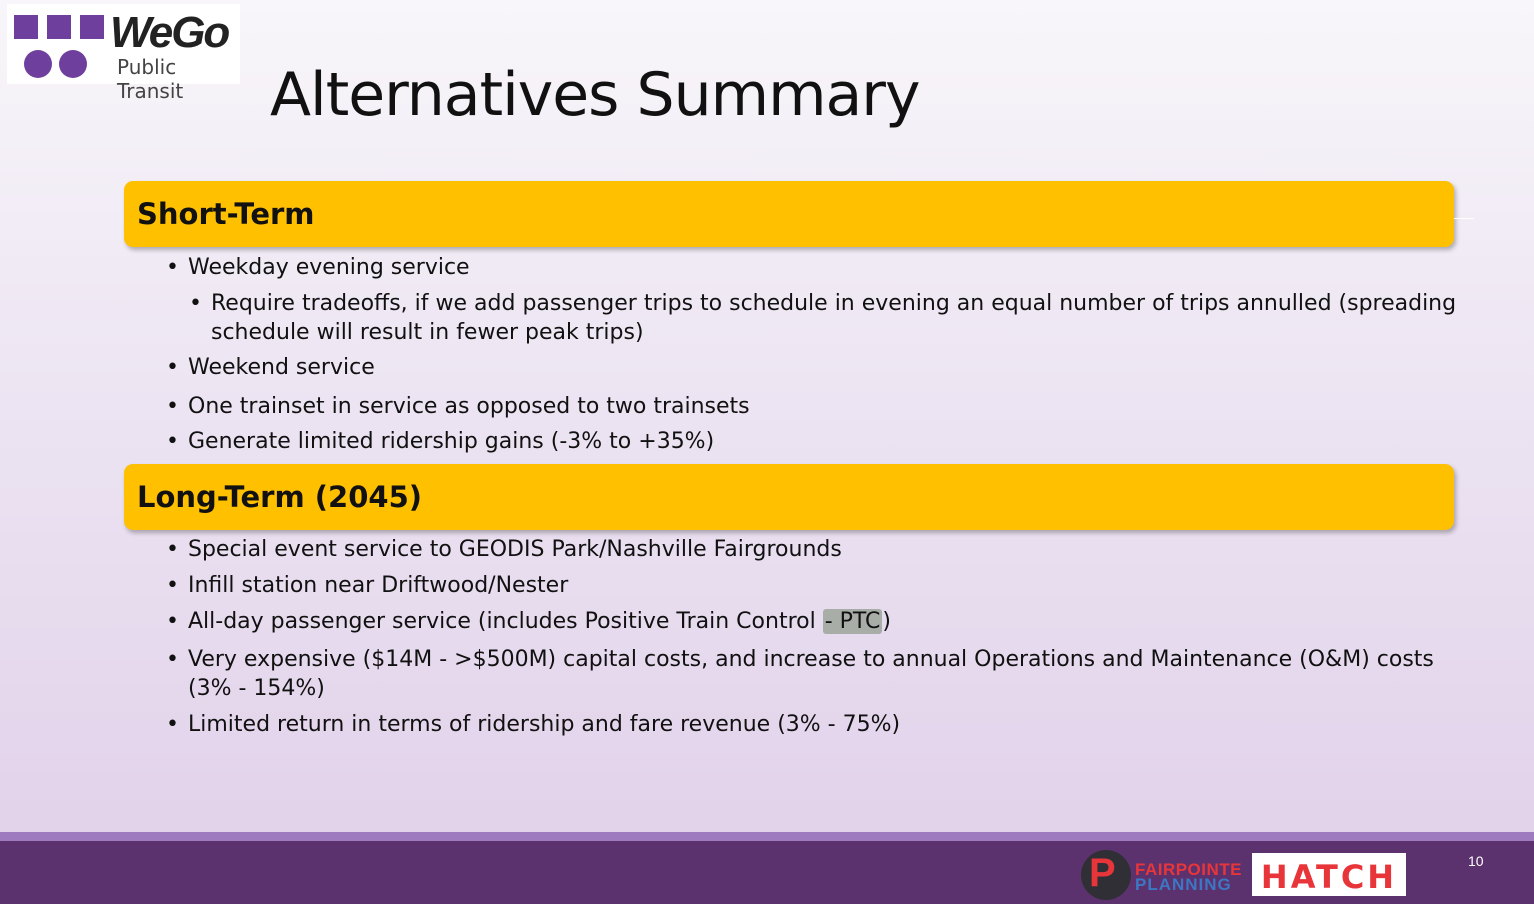 Image resolution: width=1534 pixels, height=904 pixels. What do you see at coordinates (850, 367) in the screenshot?
I see `list-item: Weekend service` at bounding box center [850, 367].